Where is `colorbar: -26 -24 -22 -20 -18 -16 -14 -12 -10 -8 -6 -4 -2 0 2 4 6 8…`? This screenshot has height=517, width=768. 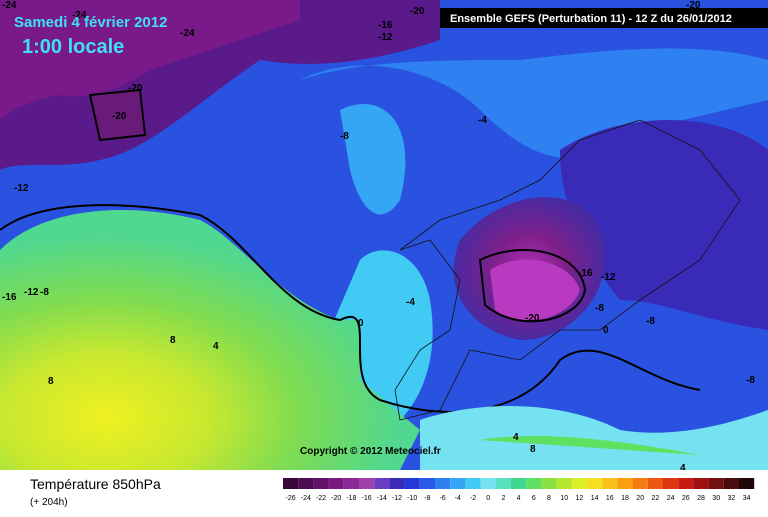 colorbar: -26 -24 -22 -20 -18 -16 -14 -12 -10 -8 -6 -4 -2 0 2 4 6 8… is located at coordinates (519, 490).